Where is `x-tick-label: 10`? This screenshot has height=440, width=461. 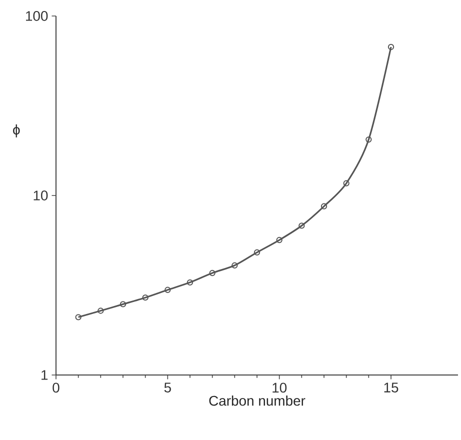
x-tick-label: 10 is located at coordinates (279, 387).